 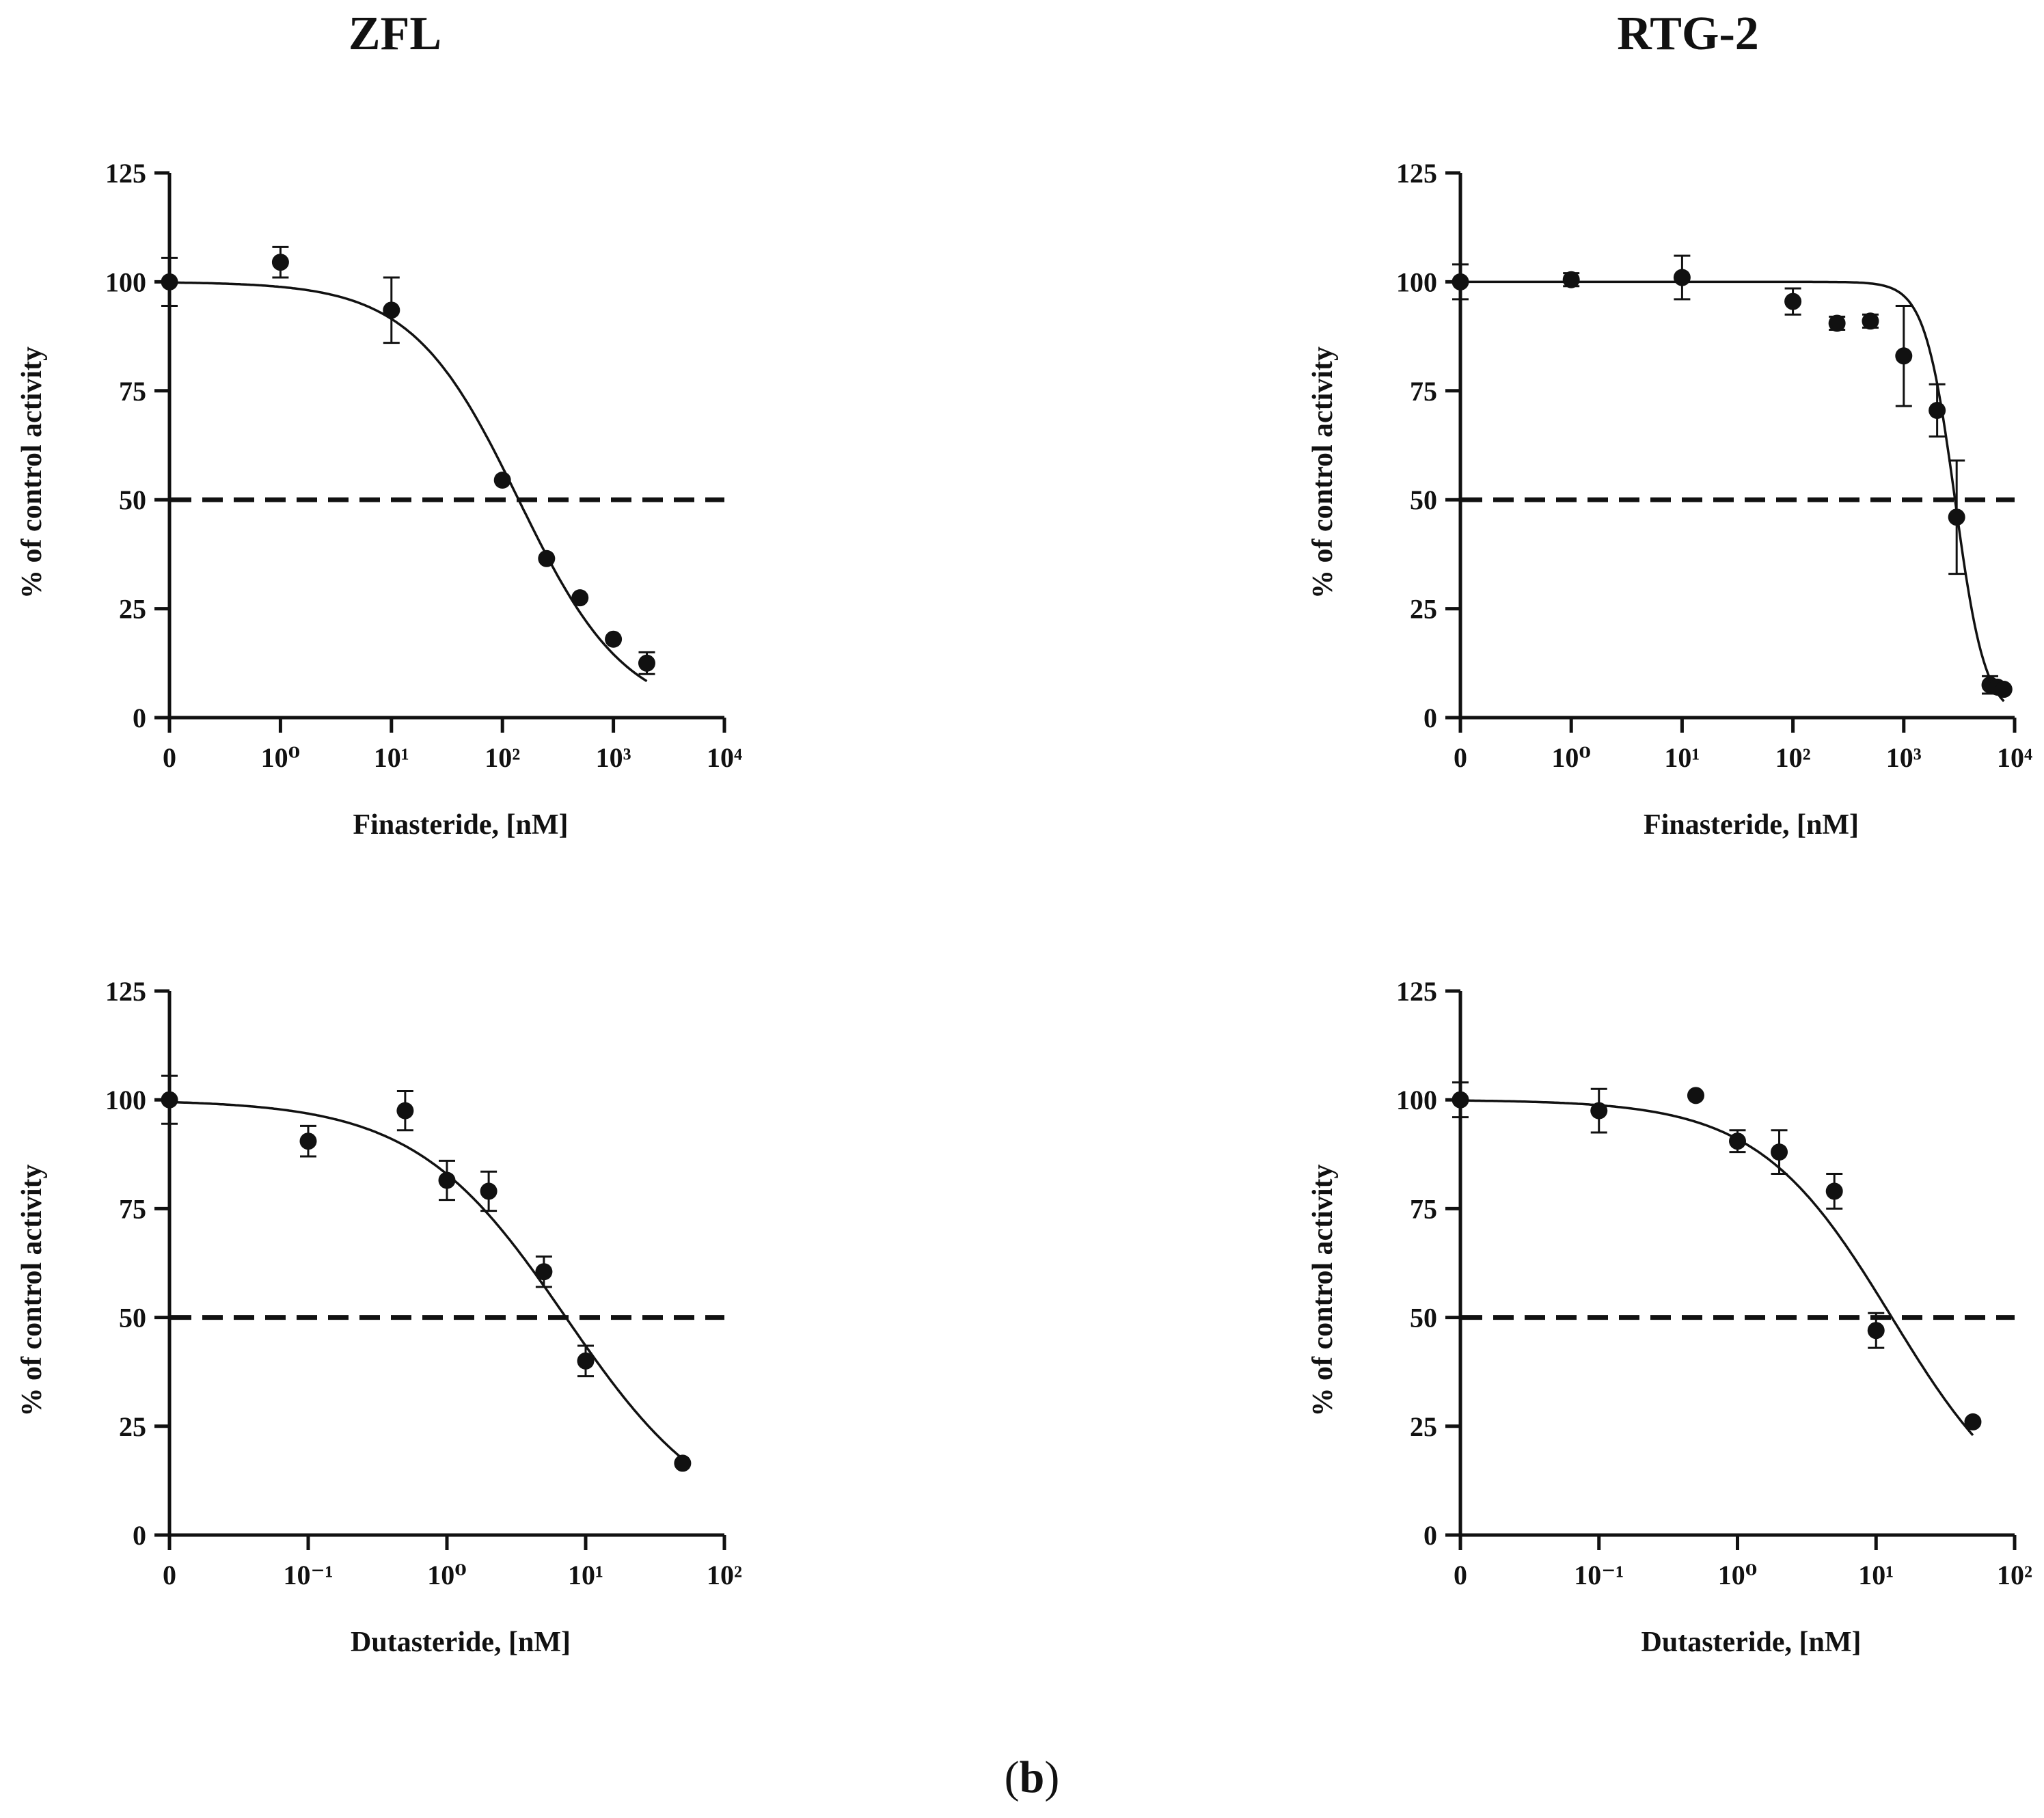 What do you see at coordinates (395, 34) in the screenshot?
I see `column-title-zfl: ZFL` at bounding box center [395, 34].